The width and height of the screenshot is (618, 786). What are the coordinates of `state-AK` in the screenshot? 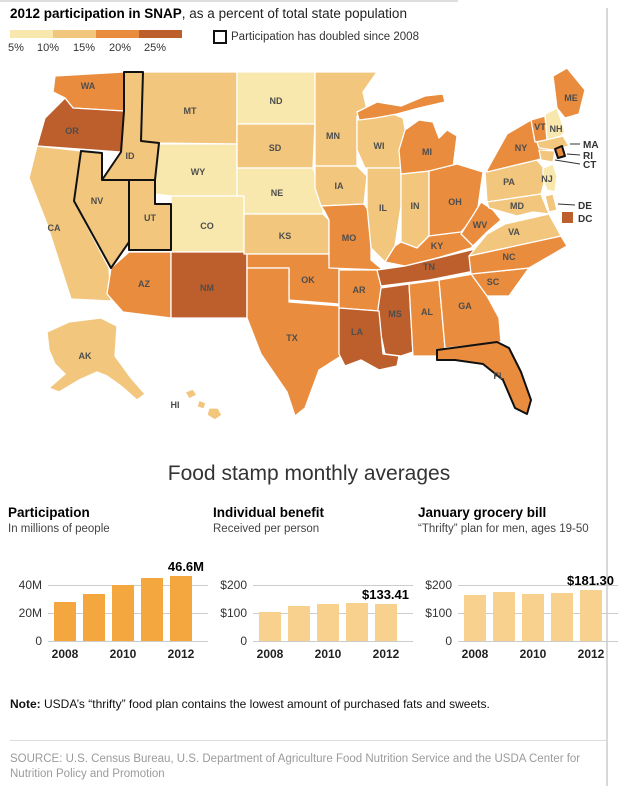 It's located at (96, 359).